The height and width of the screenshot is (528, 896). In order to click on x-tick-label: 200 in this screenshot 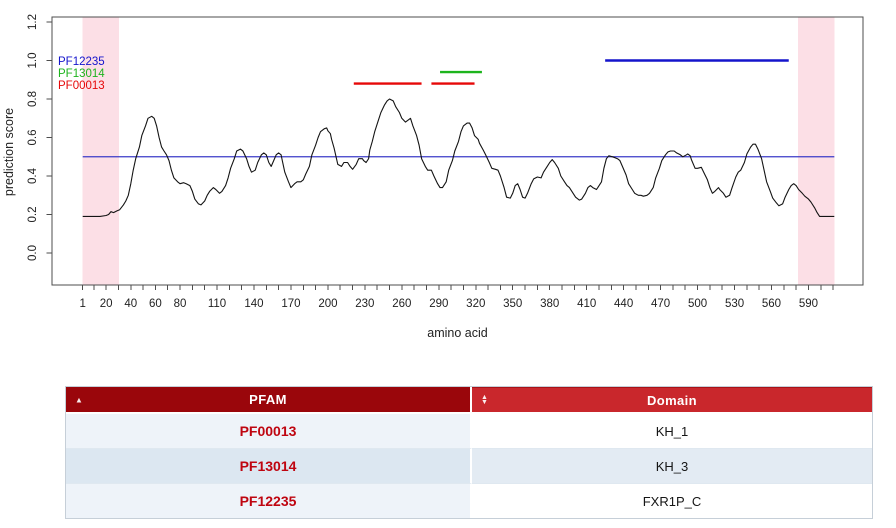, I will do `click(327, 304)`.